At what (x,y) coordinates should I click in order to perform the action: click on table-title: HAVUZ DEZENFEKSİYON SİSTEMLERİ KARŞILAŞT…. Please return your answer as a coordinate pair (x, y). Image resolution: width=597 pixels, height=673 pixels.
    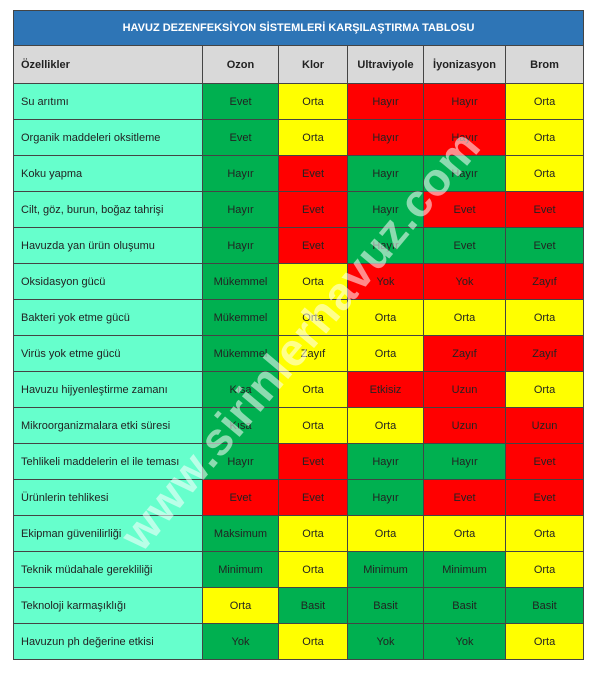
    Looking at the image, I should click on (298, 28).